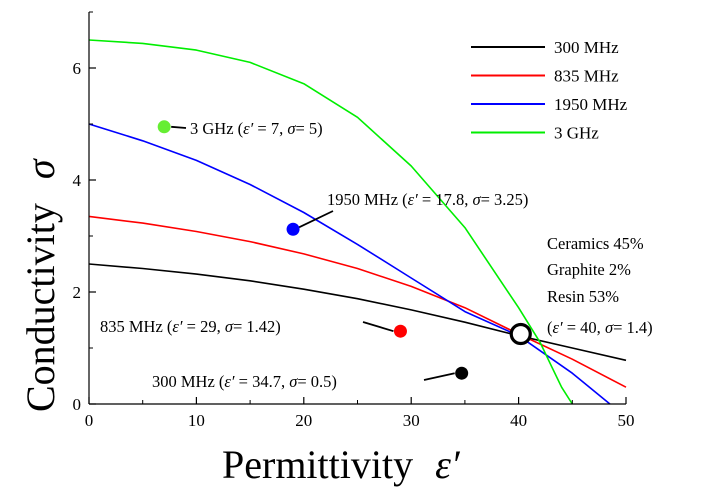 This screenshot has height=490, width=709. Describe the element at coordinates (196, 420) in the screenshot. I see `x-tick-label: 10` at that location.